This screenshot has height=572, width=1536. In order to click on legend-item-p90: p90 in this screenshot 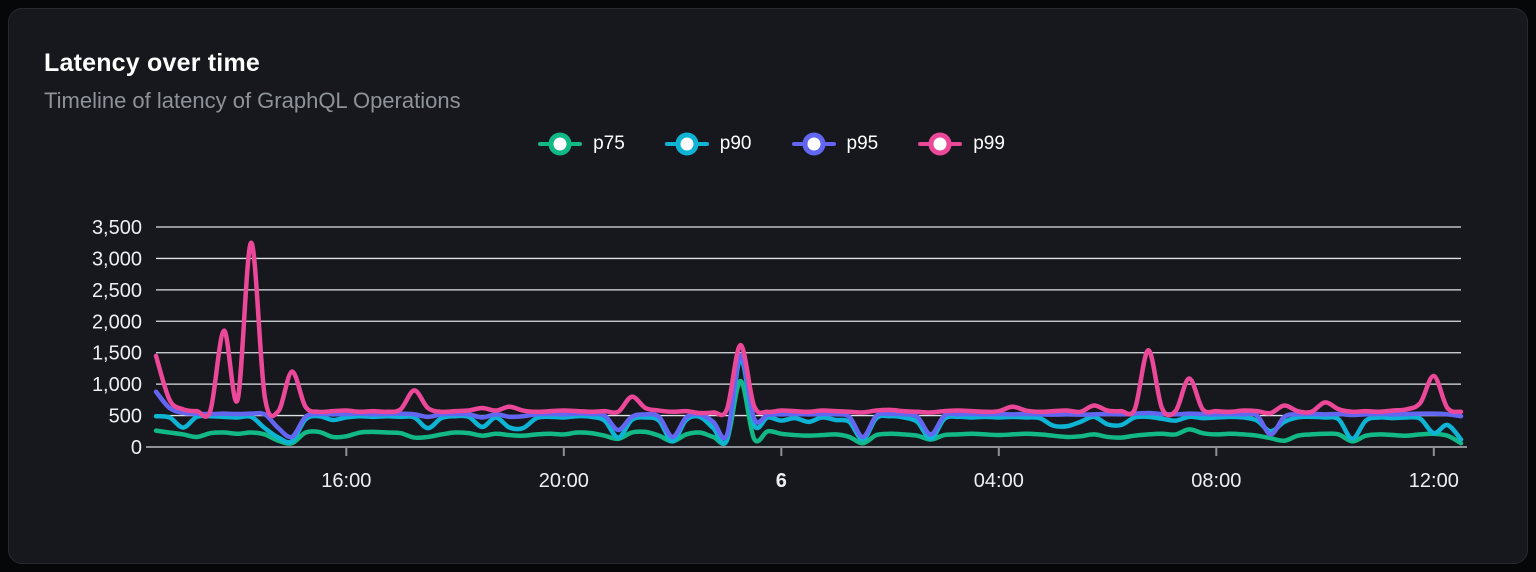, I will do `click(708, 144)`.